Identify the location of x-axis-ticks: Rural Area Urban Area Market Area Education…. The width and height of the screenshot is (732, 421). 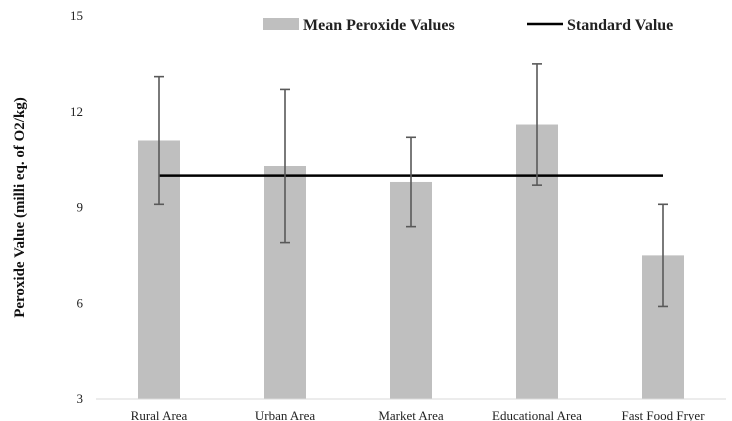
(418, 414).